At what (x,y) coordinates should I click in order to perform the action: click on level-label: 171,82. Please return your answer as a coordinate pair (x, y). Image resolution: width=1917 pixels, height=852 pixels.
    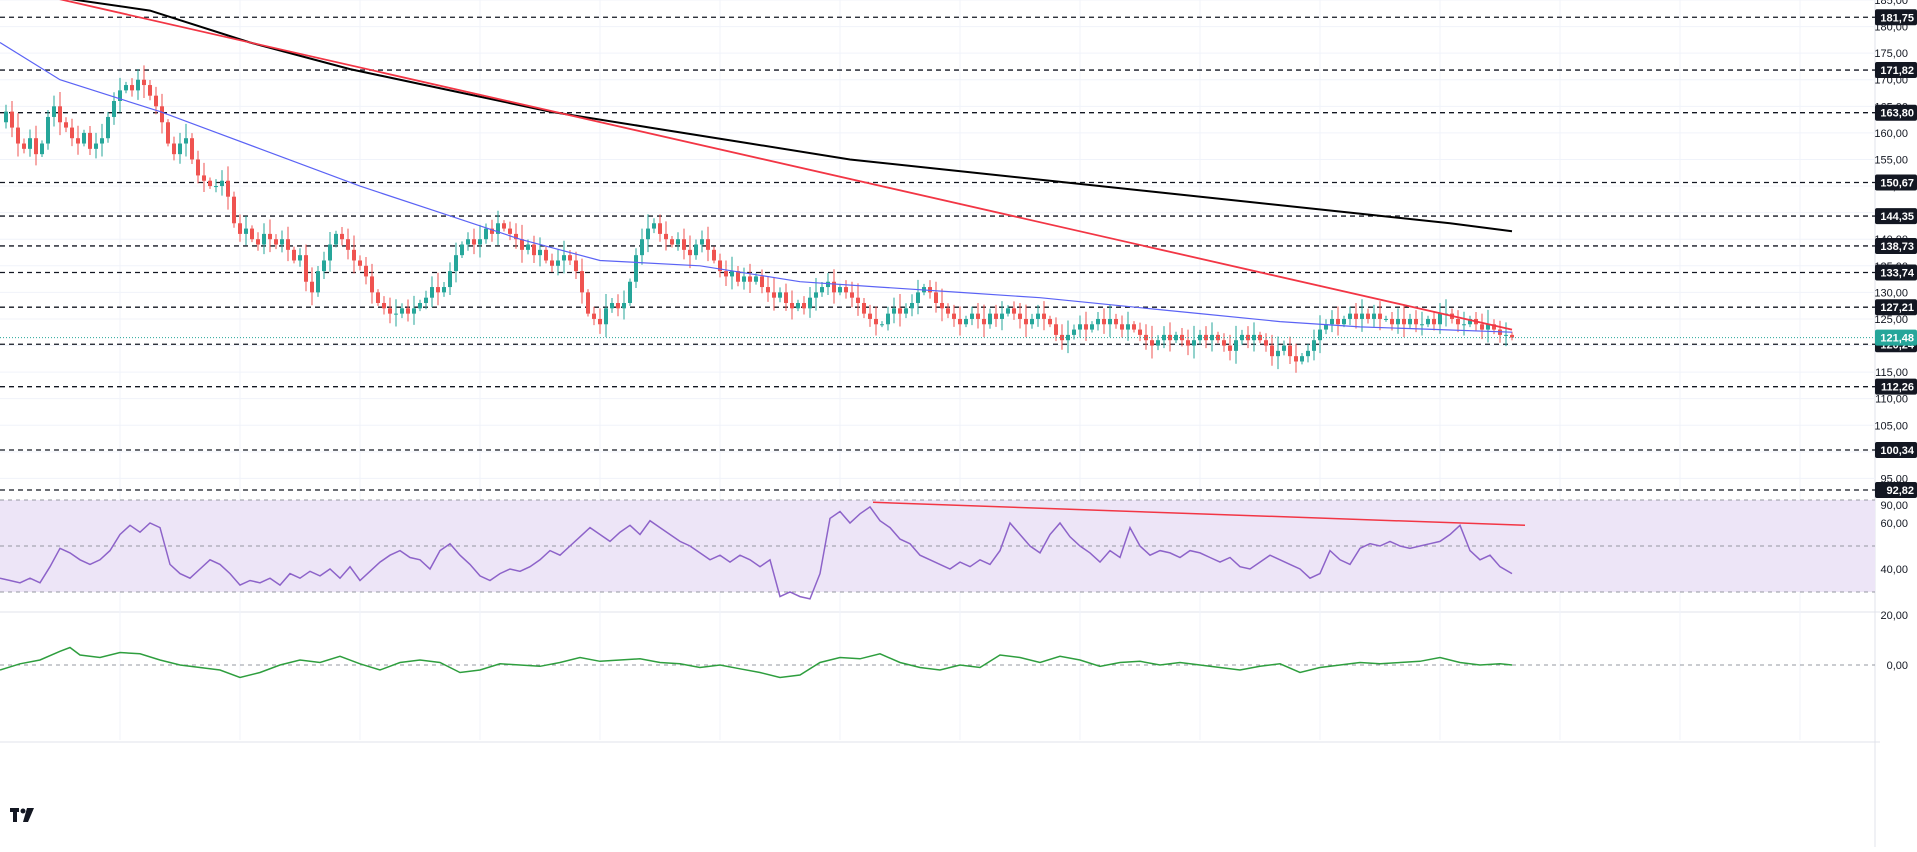
    Looking at the image, I should click on (1897, 71).